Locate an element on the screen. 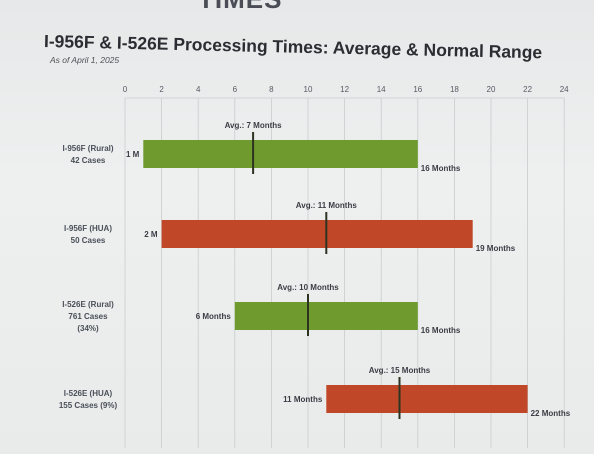 The width and height of the screenshot is (594, 454). average-label: Avg.: 11 Months is located at coordinates (327, 205).